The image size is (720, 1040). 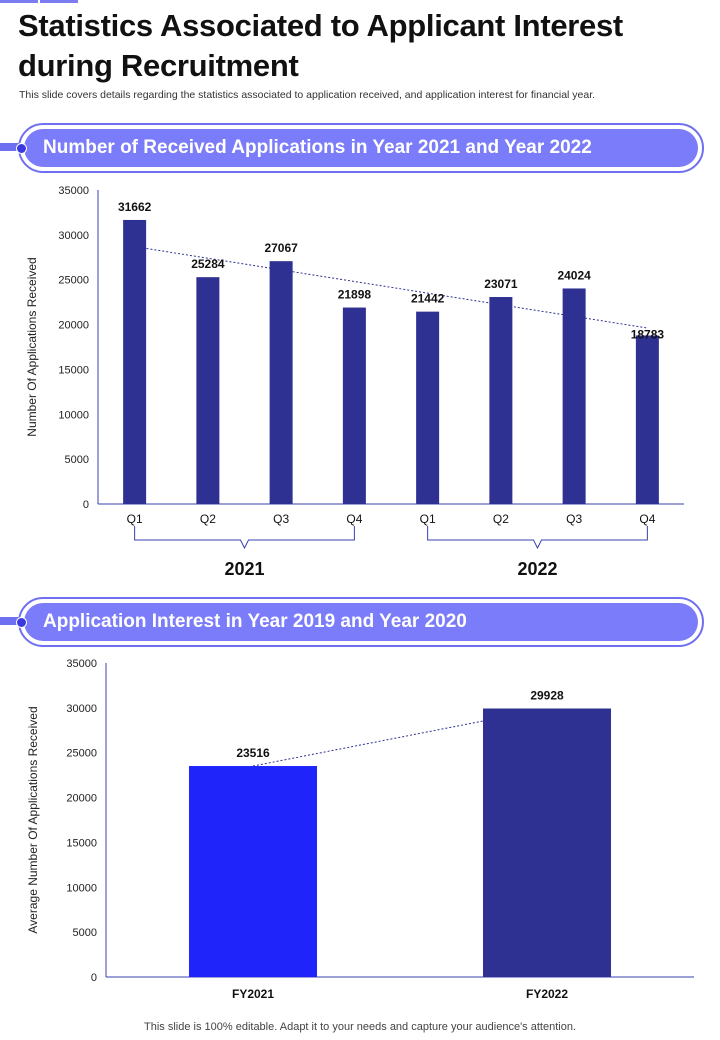 I want to click on data-label: 23516, so click(x=253, y=753).